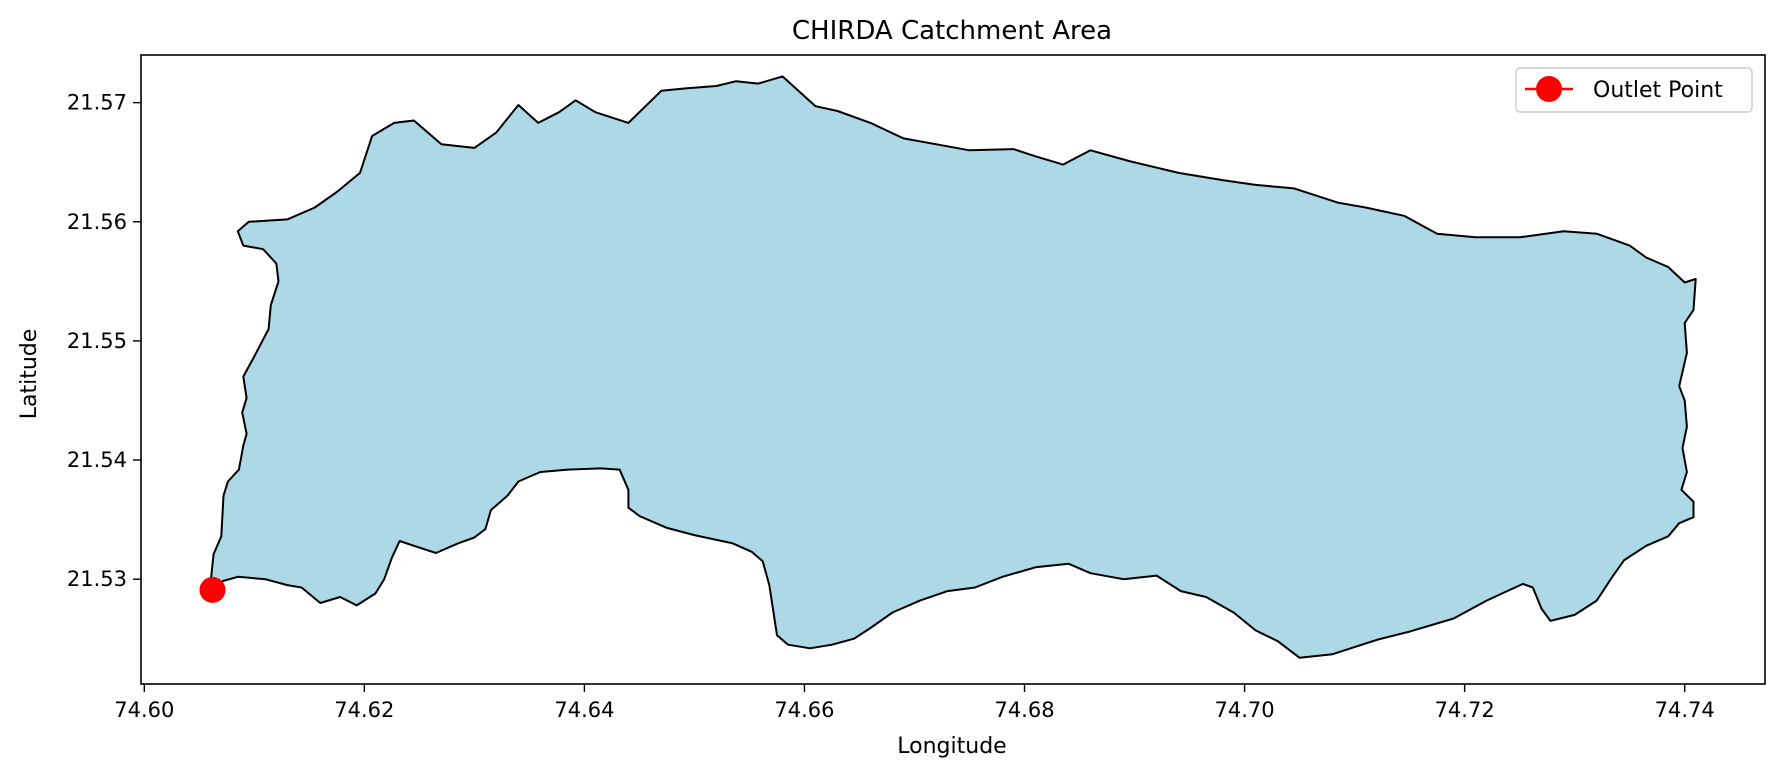  What do you see at coordinates (1685, 710) in the screenshot?
I see `x-tick-label: 74.74` at bounding box center [1685, 710].